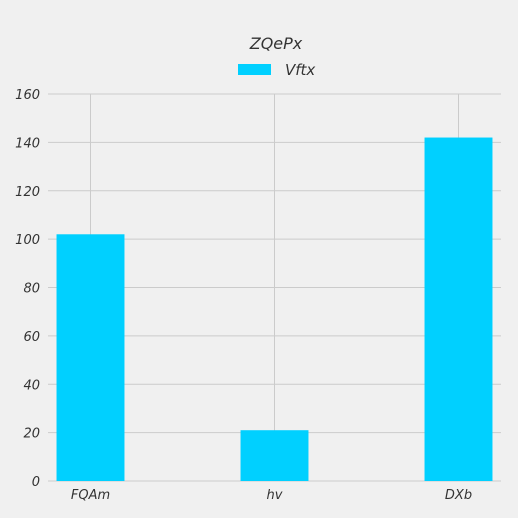  I want to click on y-axis: 0 20 40 60 80 100 120 140 160, so click(27, 289).